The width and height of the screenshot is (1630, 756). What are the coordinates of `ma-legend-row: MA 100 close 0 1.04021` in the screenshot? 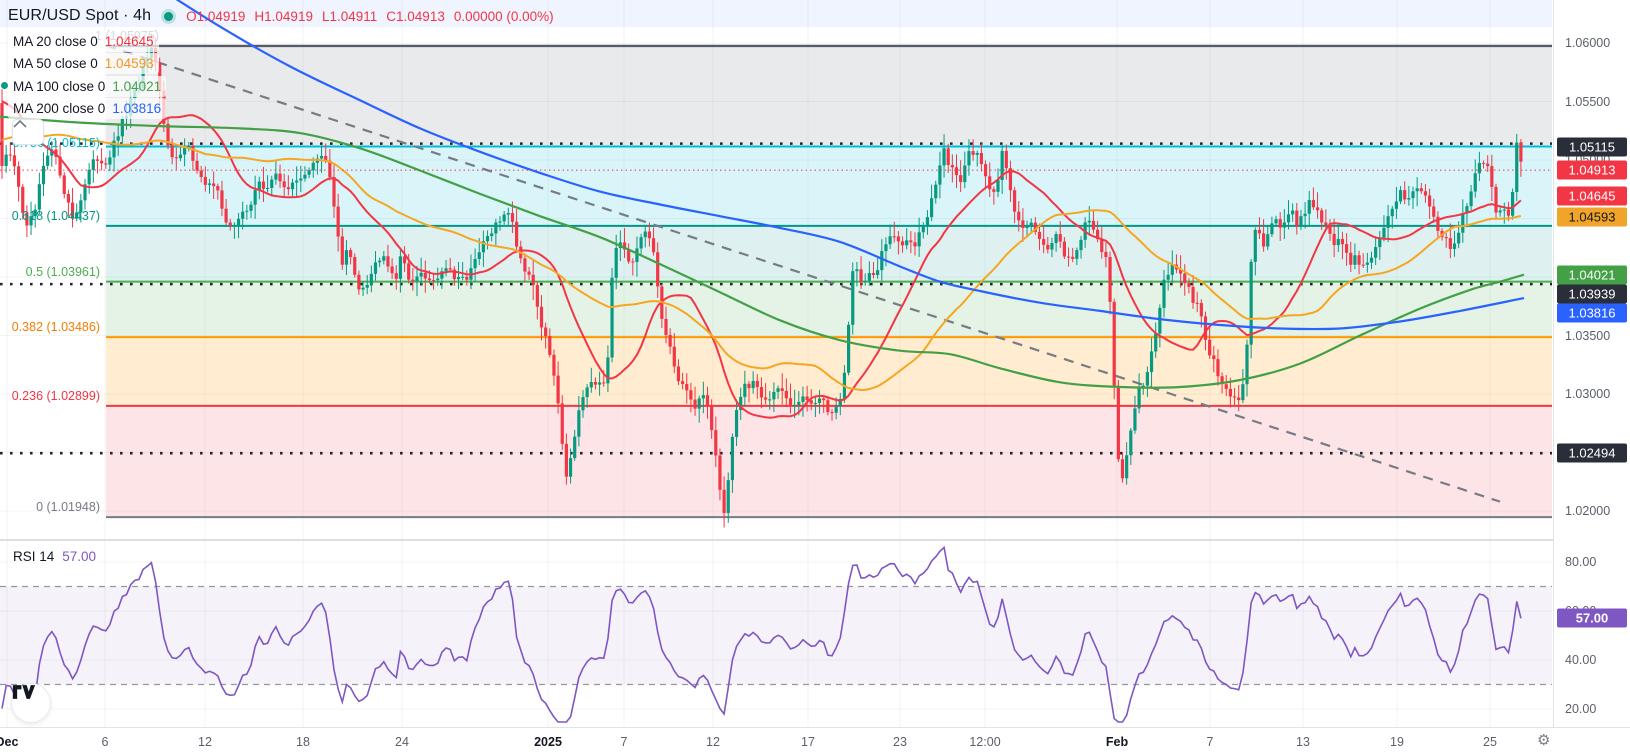 It's located at (87, 86).